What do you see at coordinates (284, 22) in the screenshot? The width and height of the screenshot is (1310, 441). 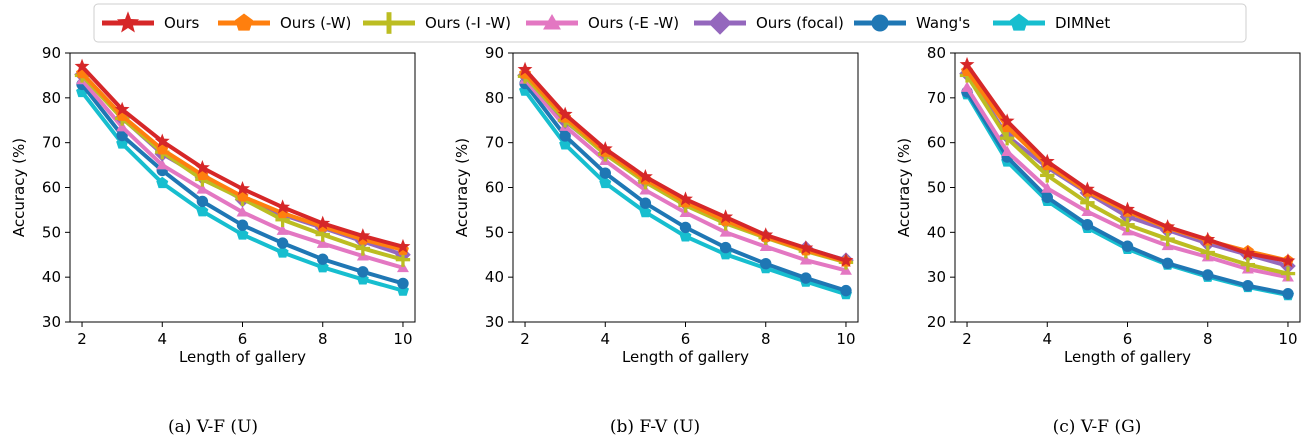 I see `legend-item-ours-w: Ours (-W)` at bounding box center [284, 22].